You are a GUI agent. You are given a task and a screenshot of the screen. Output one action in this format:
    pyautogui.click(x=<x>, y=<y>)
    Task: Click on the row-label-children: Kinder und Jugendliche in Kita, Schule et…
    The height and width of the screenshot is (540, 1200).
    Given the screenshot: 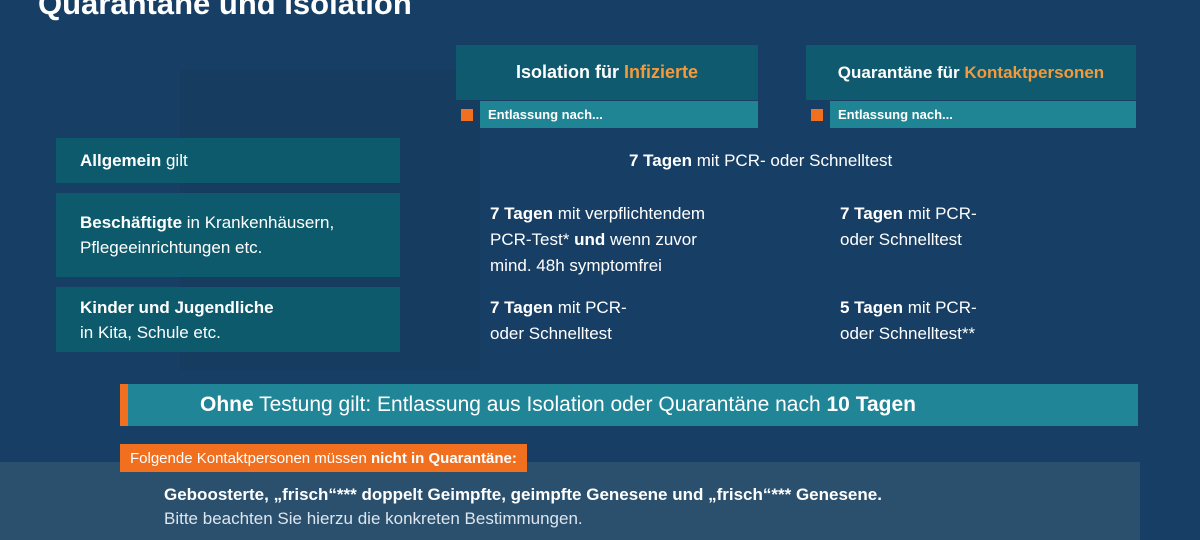 What is the action you would take?
    pyautogui.click(x=228, y=319)
    